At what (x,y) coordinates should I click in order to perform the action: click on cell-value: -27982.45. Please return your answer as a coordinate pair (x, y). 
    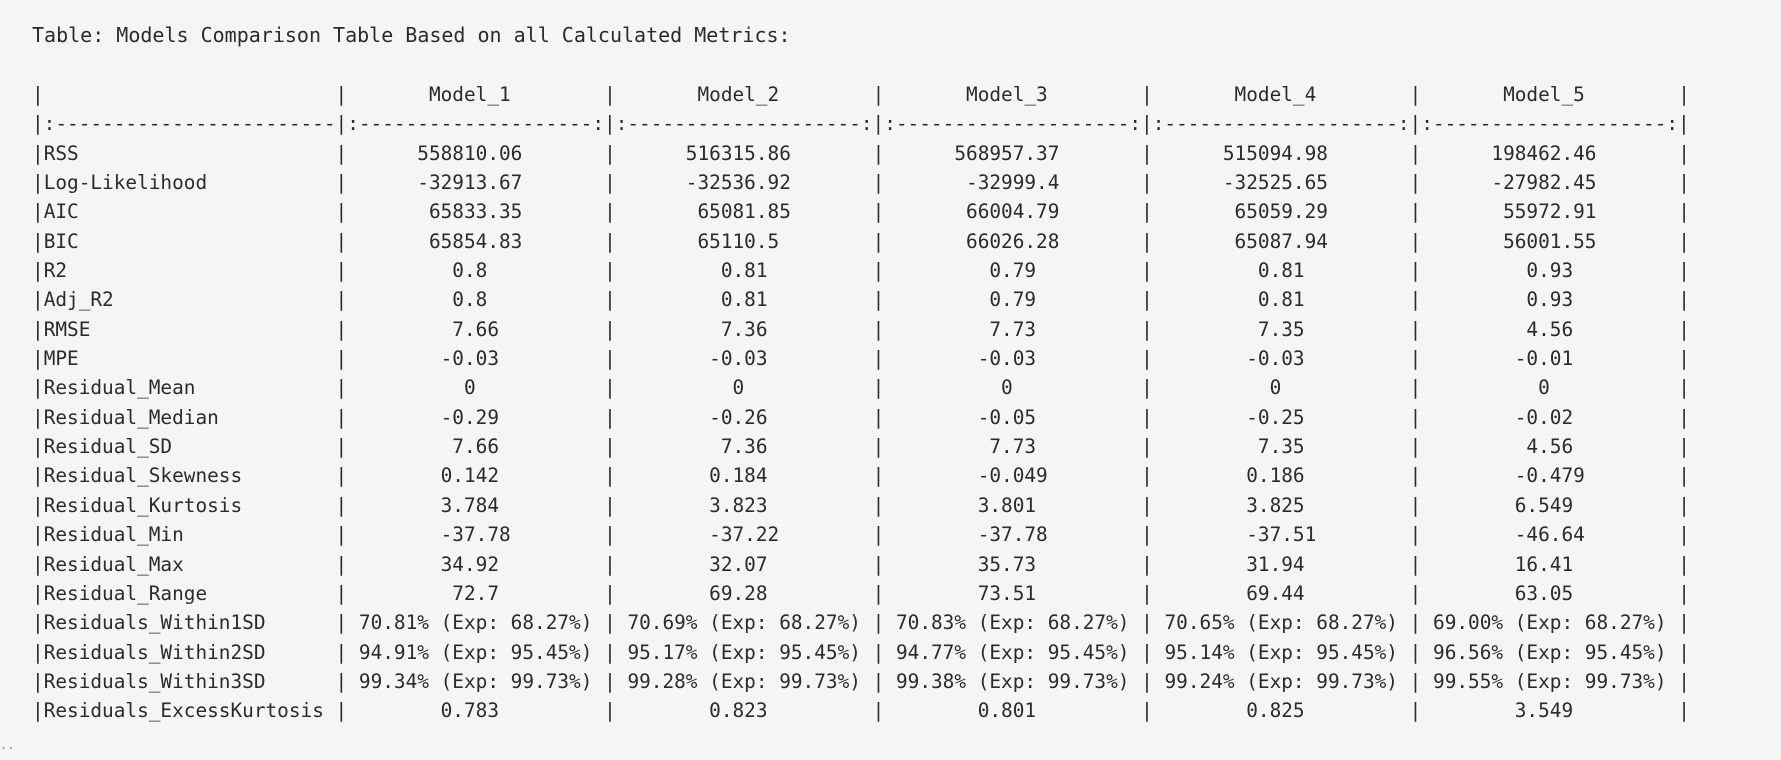
    Looking at the image, I should click on (1550, 183).